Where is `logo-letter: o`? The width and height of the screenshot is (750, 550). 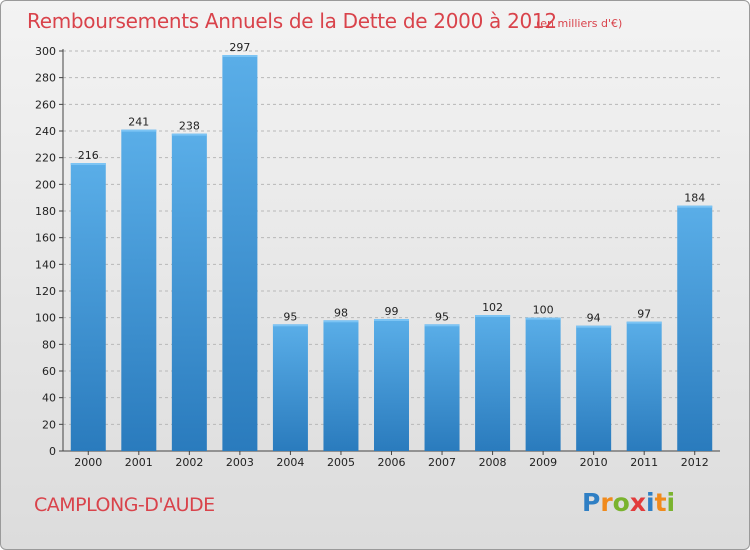
logo-letter: o is located at coordinates (621, 502).